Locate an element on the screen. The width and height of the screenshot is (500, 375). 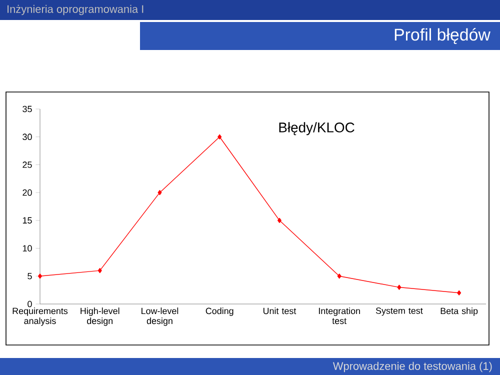
y-tick-label: 25 is located at coordinates (27, 165).